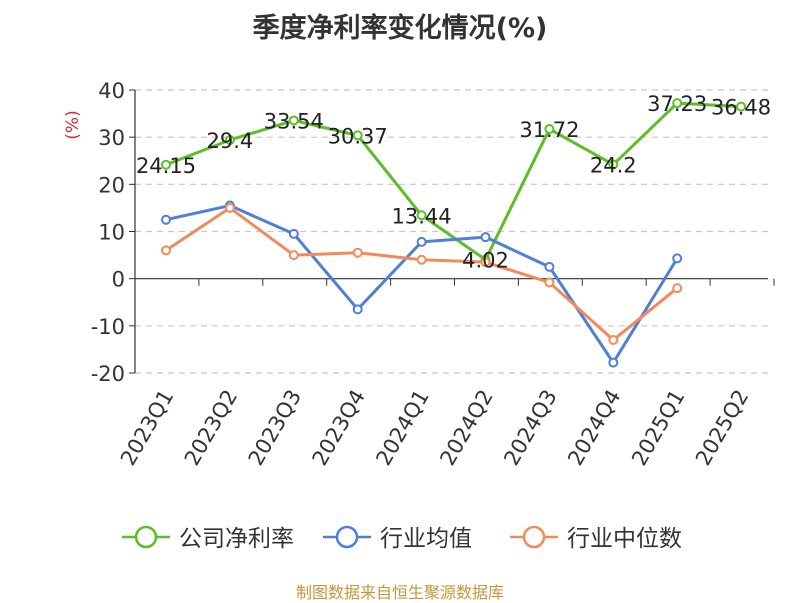 This screenshot has width=800, height=603. What do you see at coordinates (275, 428) in the screenshot?
I see `x-tick-label: 2023Q3` at bounding box center [275, 428].